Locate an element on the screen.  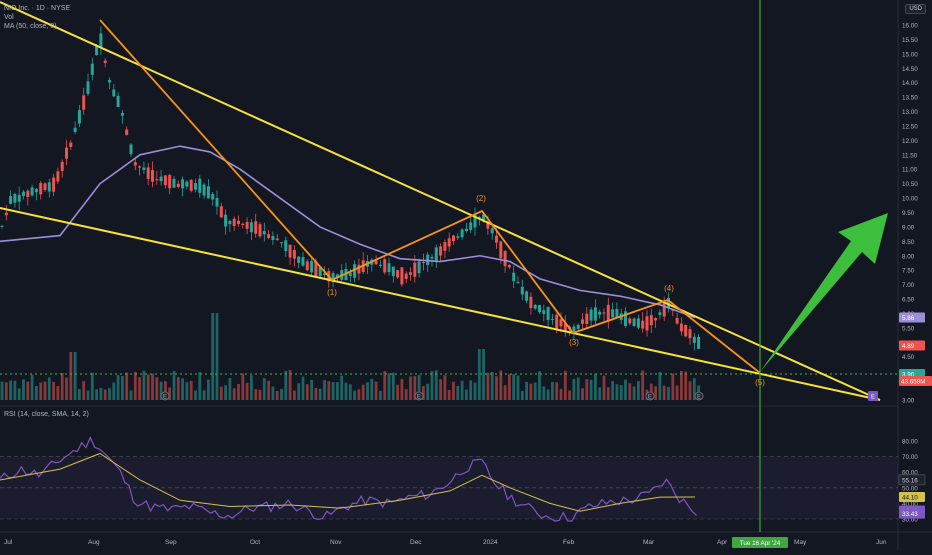
currency-button: USD is located at coordinates (915, 9).